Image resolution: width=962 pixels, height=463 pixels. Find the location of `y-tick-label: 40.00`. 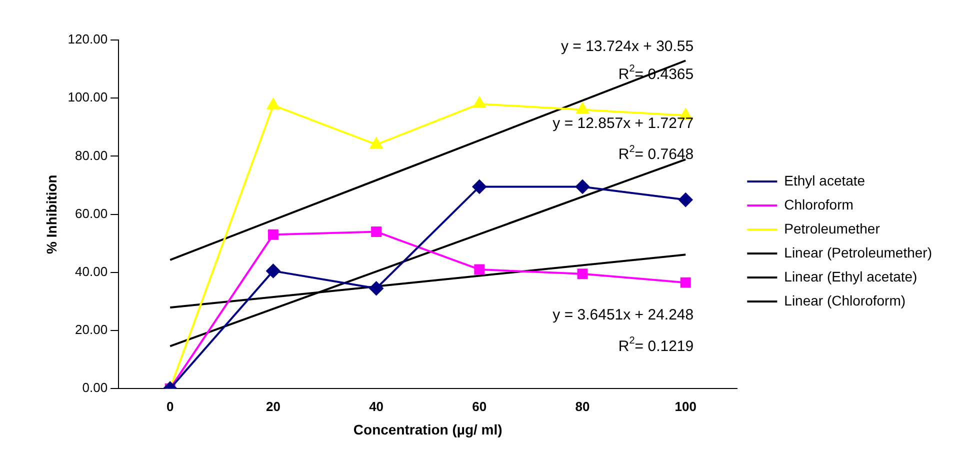

y-tick-label: 40.00 is located at coordinates (91, 271).